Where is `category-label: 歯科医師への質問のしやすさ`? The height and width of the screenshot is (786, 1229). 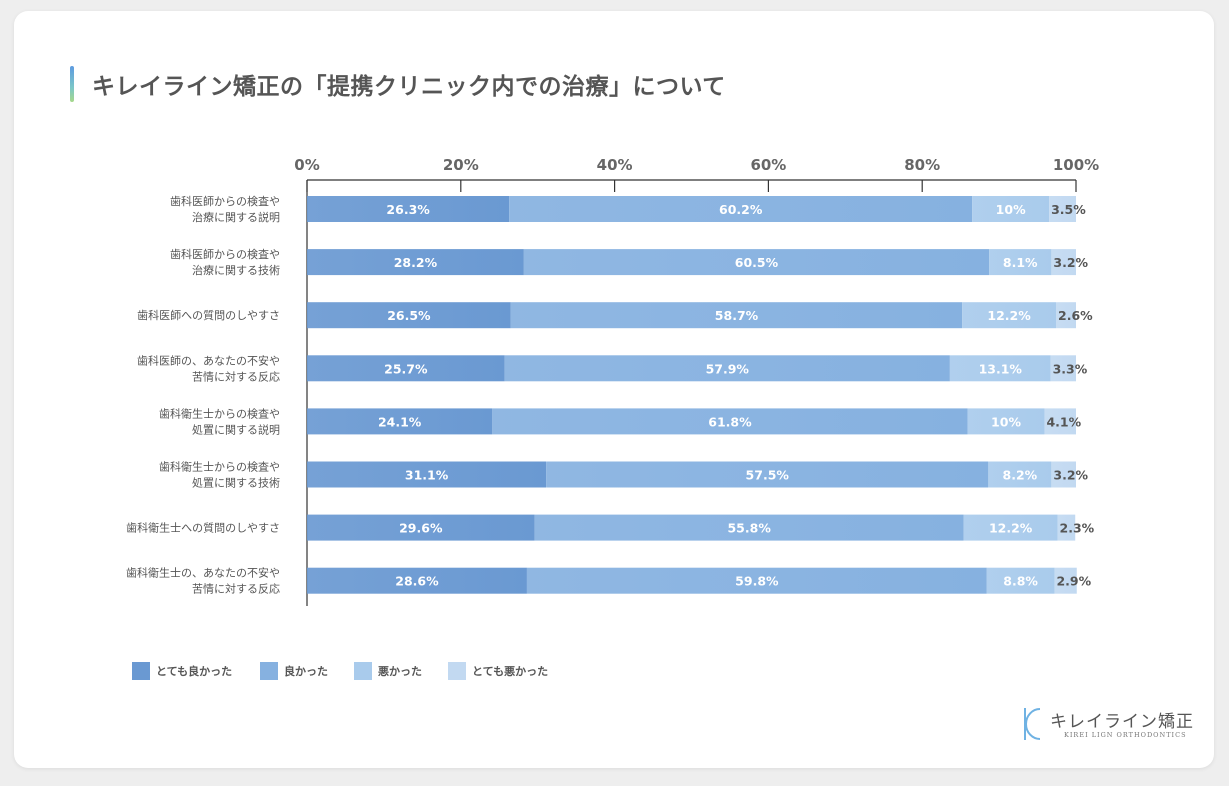
category-label: 歯科医師への質問のしやすさ is located at coordinates (208, 315).